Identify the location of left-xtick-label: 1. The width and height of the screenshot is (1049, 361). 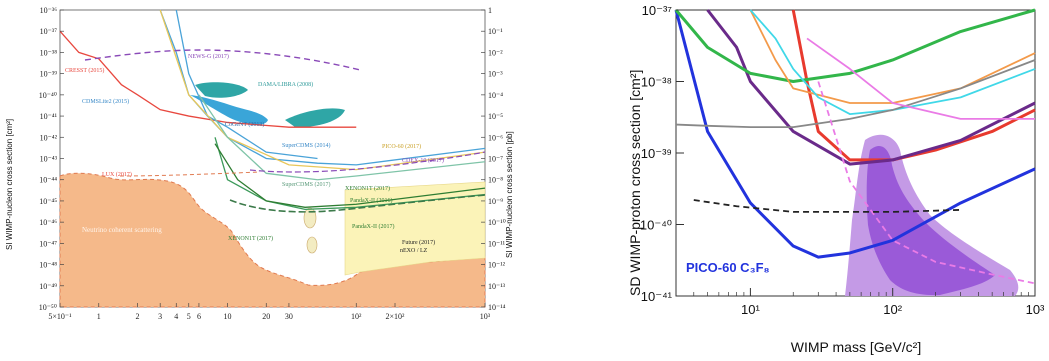
(99, 316).